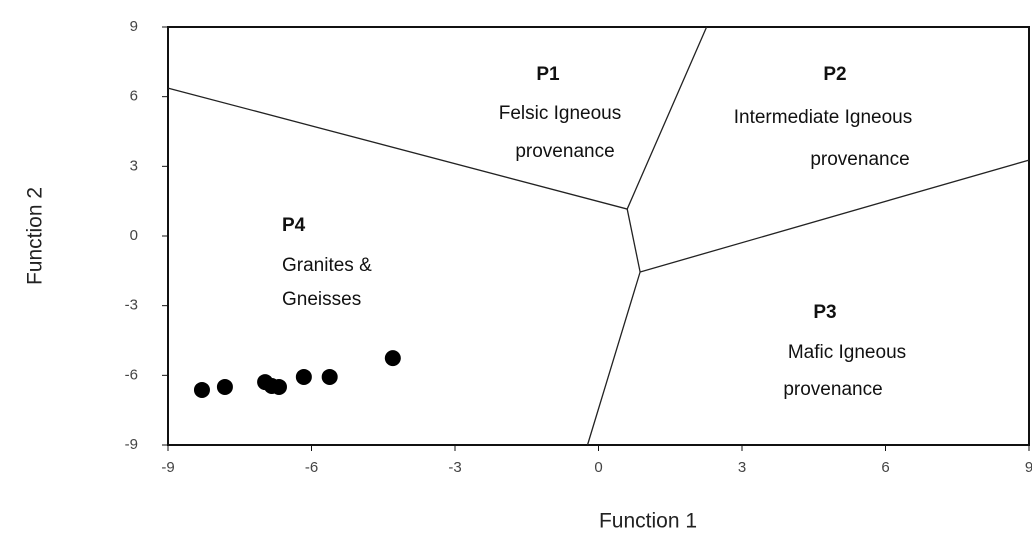  Describe the element at coordinates (633, 240) in the screenshot. I see `boundary-line` at that location.